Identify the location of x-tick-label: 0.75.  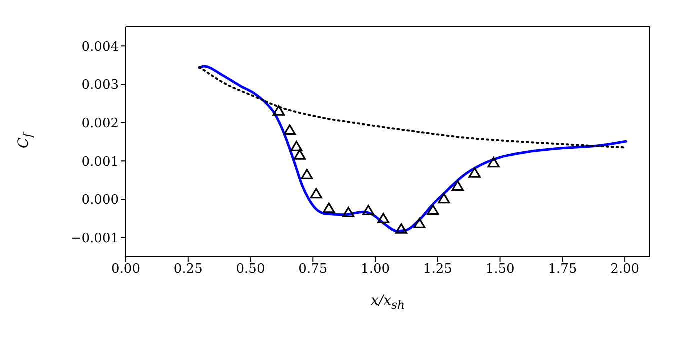
(313, 270).